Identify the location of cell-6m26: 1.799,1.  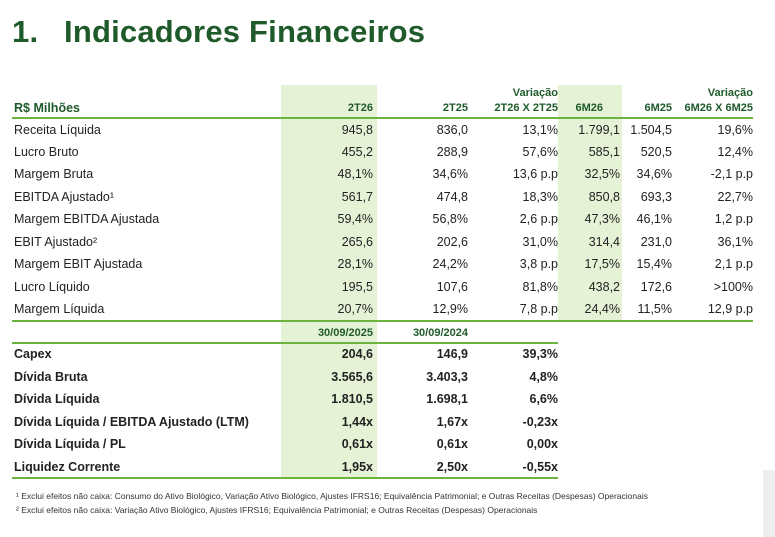
(599, 130).